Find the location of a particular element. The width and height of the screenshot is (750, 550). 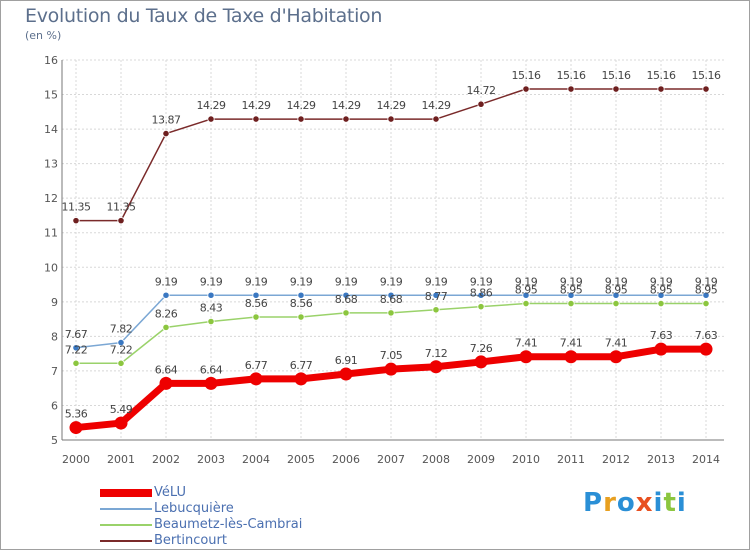

data-label: 7.63 is located at coordinates (706, 335).